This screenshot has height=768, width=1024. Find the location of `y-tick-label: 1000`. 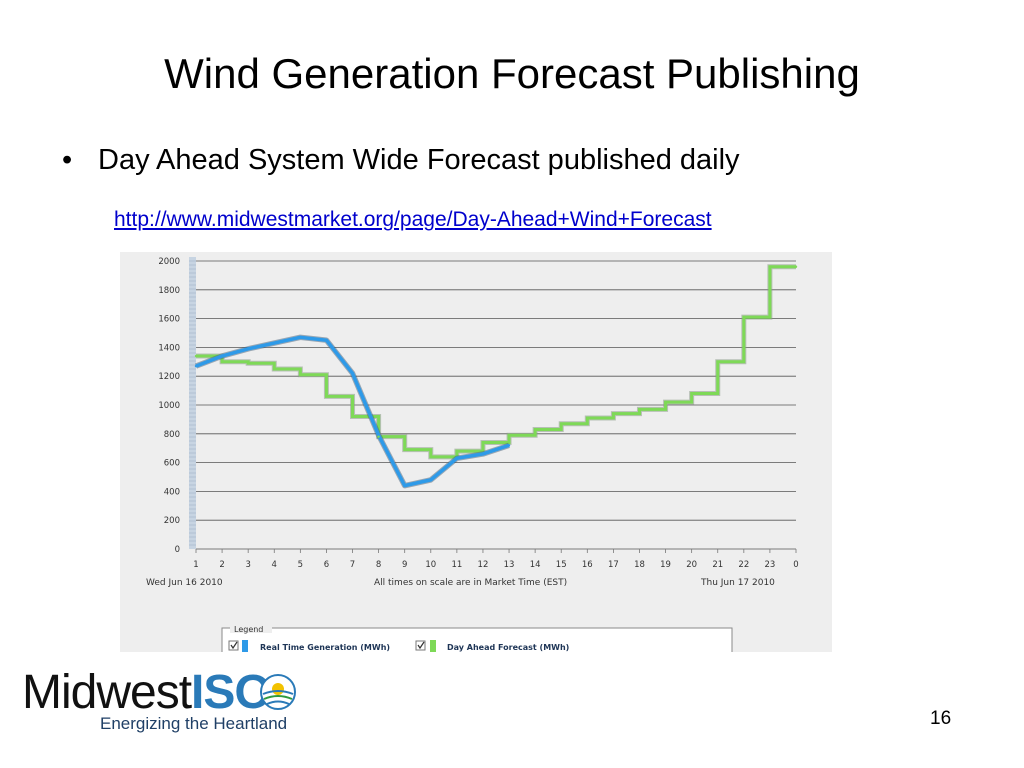

y-tick-label: 1000 is located at coordinates (169, 406).